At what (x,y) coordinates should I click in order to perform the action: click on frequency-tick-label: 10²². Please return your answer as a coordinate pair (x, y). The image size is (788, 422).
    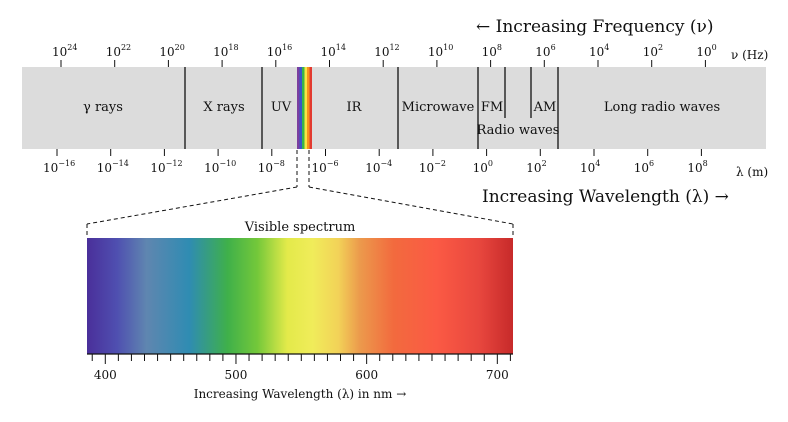
    Looking at the image, I should click on (118, 51).